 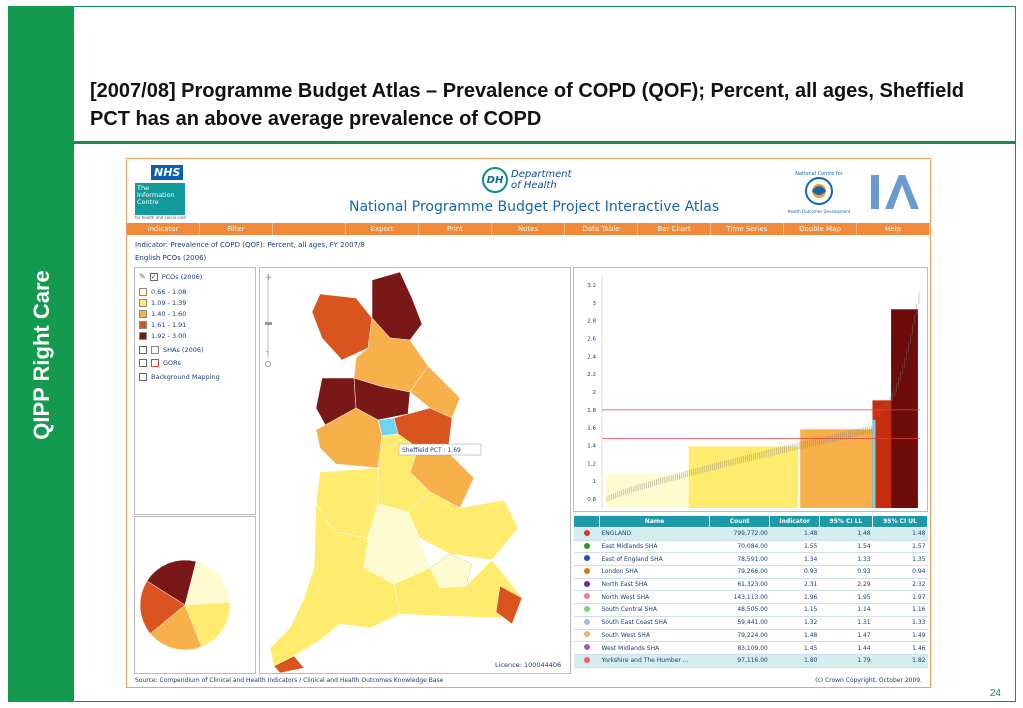 What do you see at coordinates (143, 363) in the screenshot?
I see `gors-checkbox` at bounding box center [143, 363].